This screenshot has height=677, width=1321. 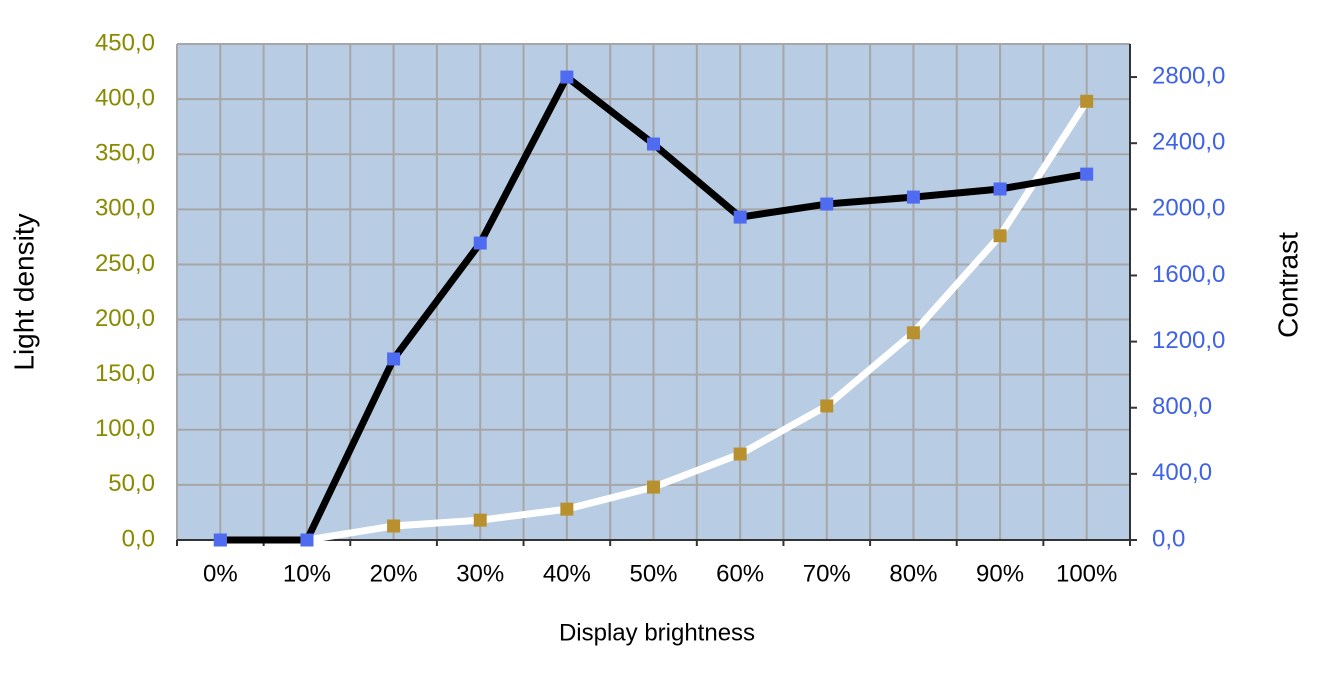 I want to click on y-tick-label: 400,0, so click(x=125, y=97).